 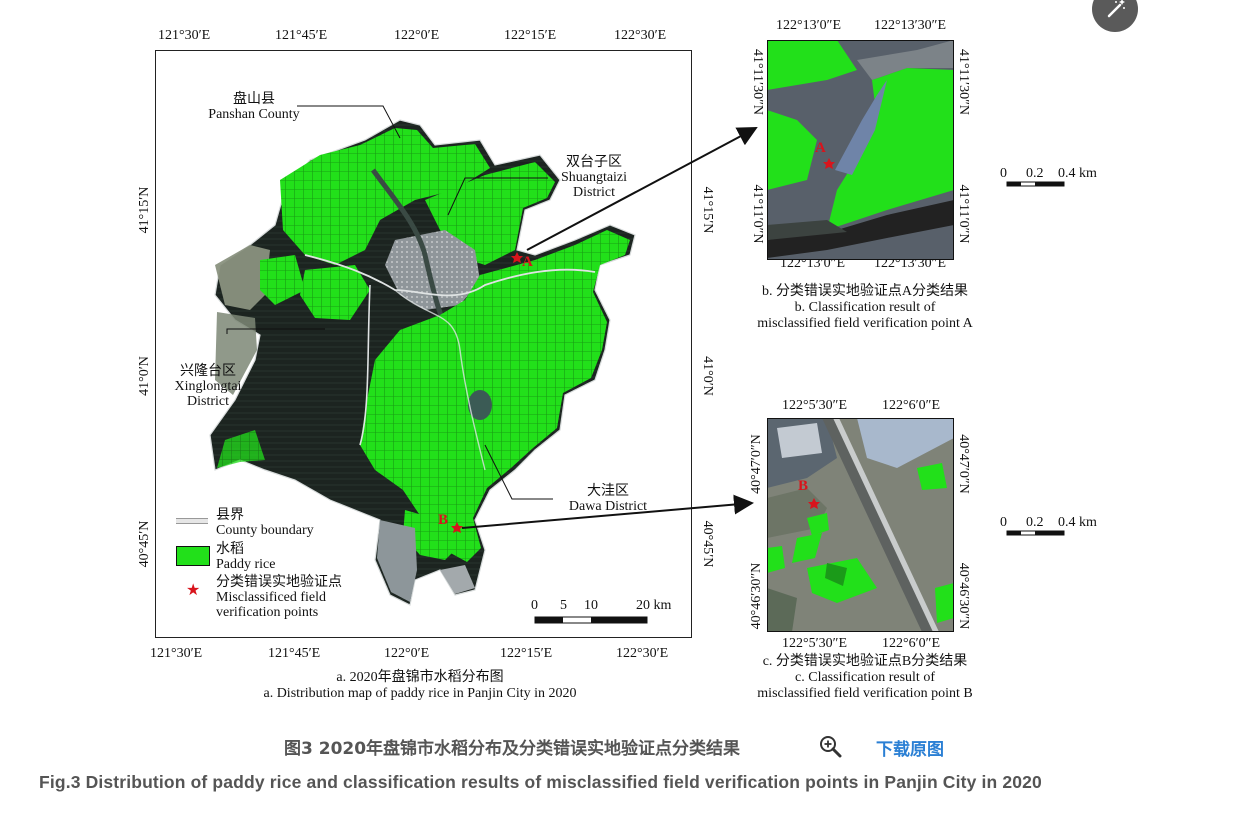 What do you see at coordinates (1077, 173) in the screenshot?
I see `inset-b-scale-2: 0.4 km` at bounding box center [1077, 173].